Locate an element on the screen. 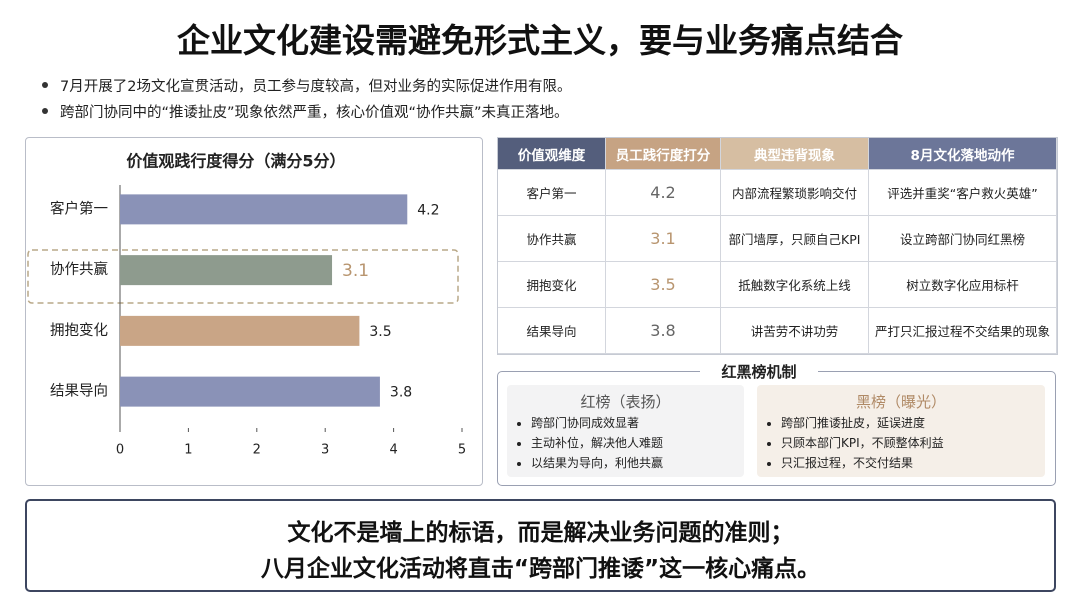 Image resolution: width=1080 pixels, height=608 pixels. table-cell: 抵触数字化系统上线 is located at coordinates (795, 285).